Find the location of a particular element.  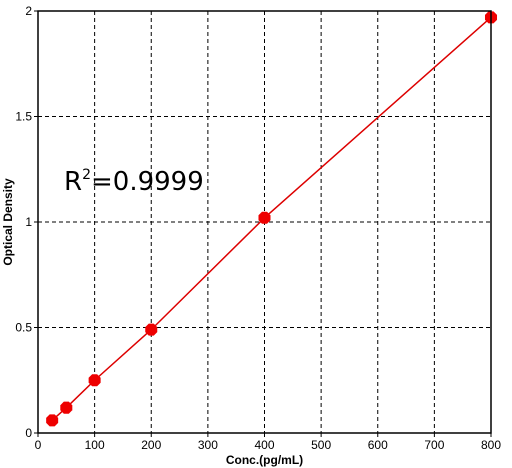

y-tick-label: 1 is located at coordinates (28, 222).